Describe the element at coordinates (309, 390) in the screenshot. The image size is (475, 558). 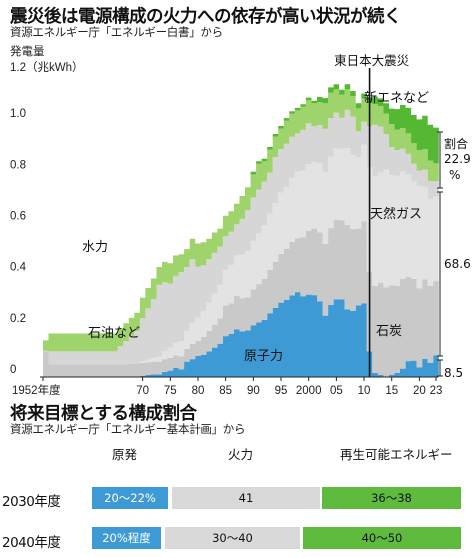
I see `x-tick-label: 2000` at that location.